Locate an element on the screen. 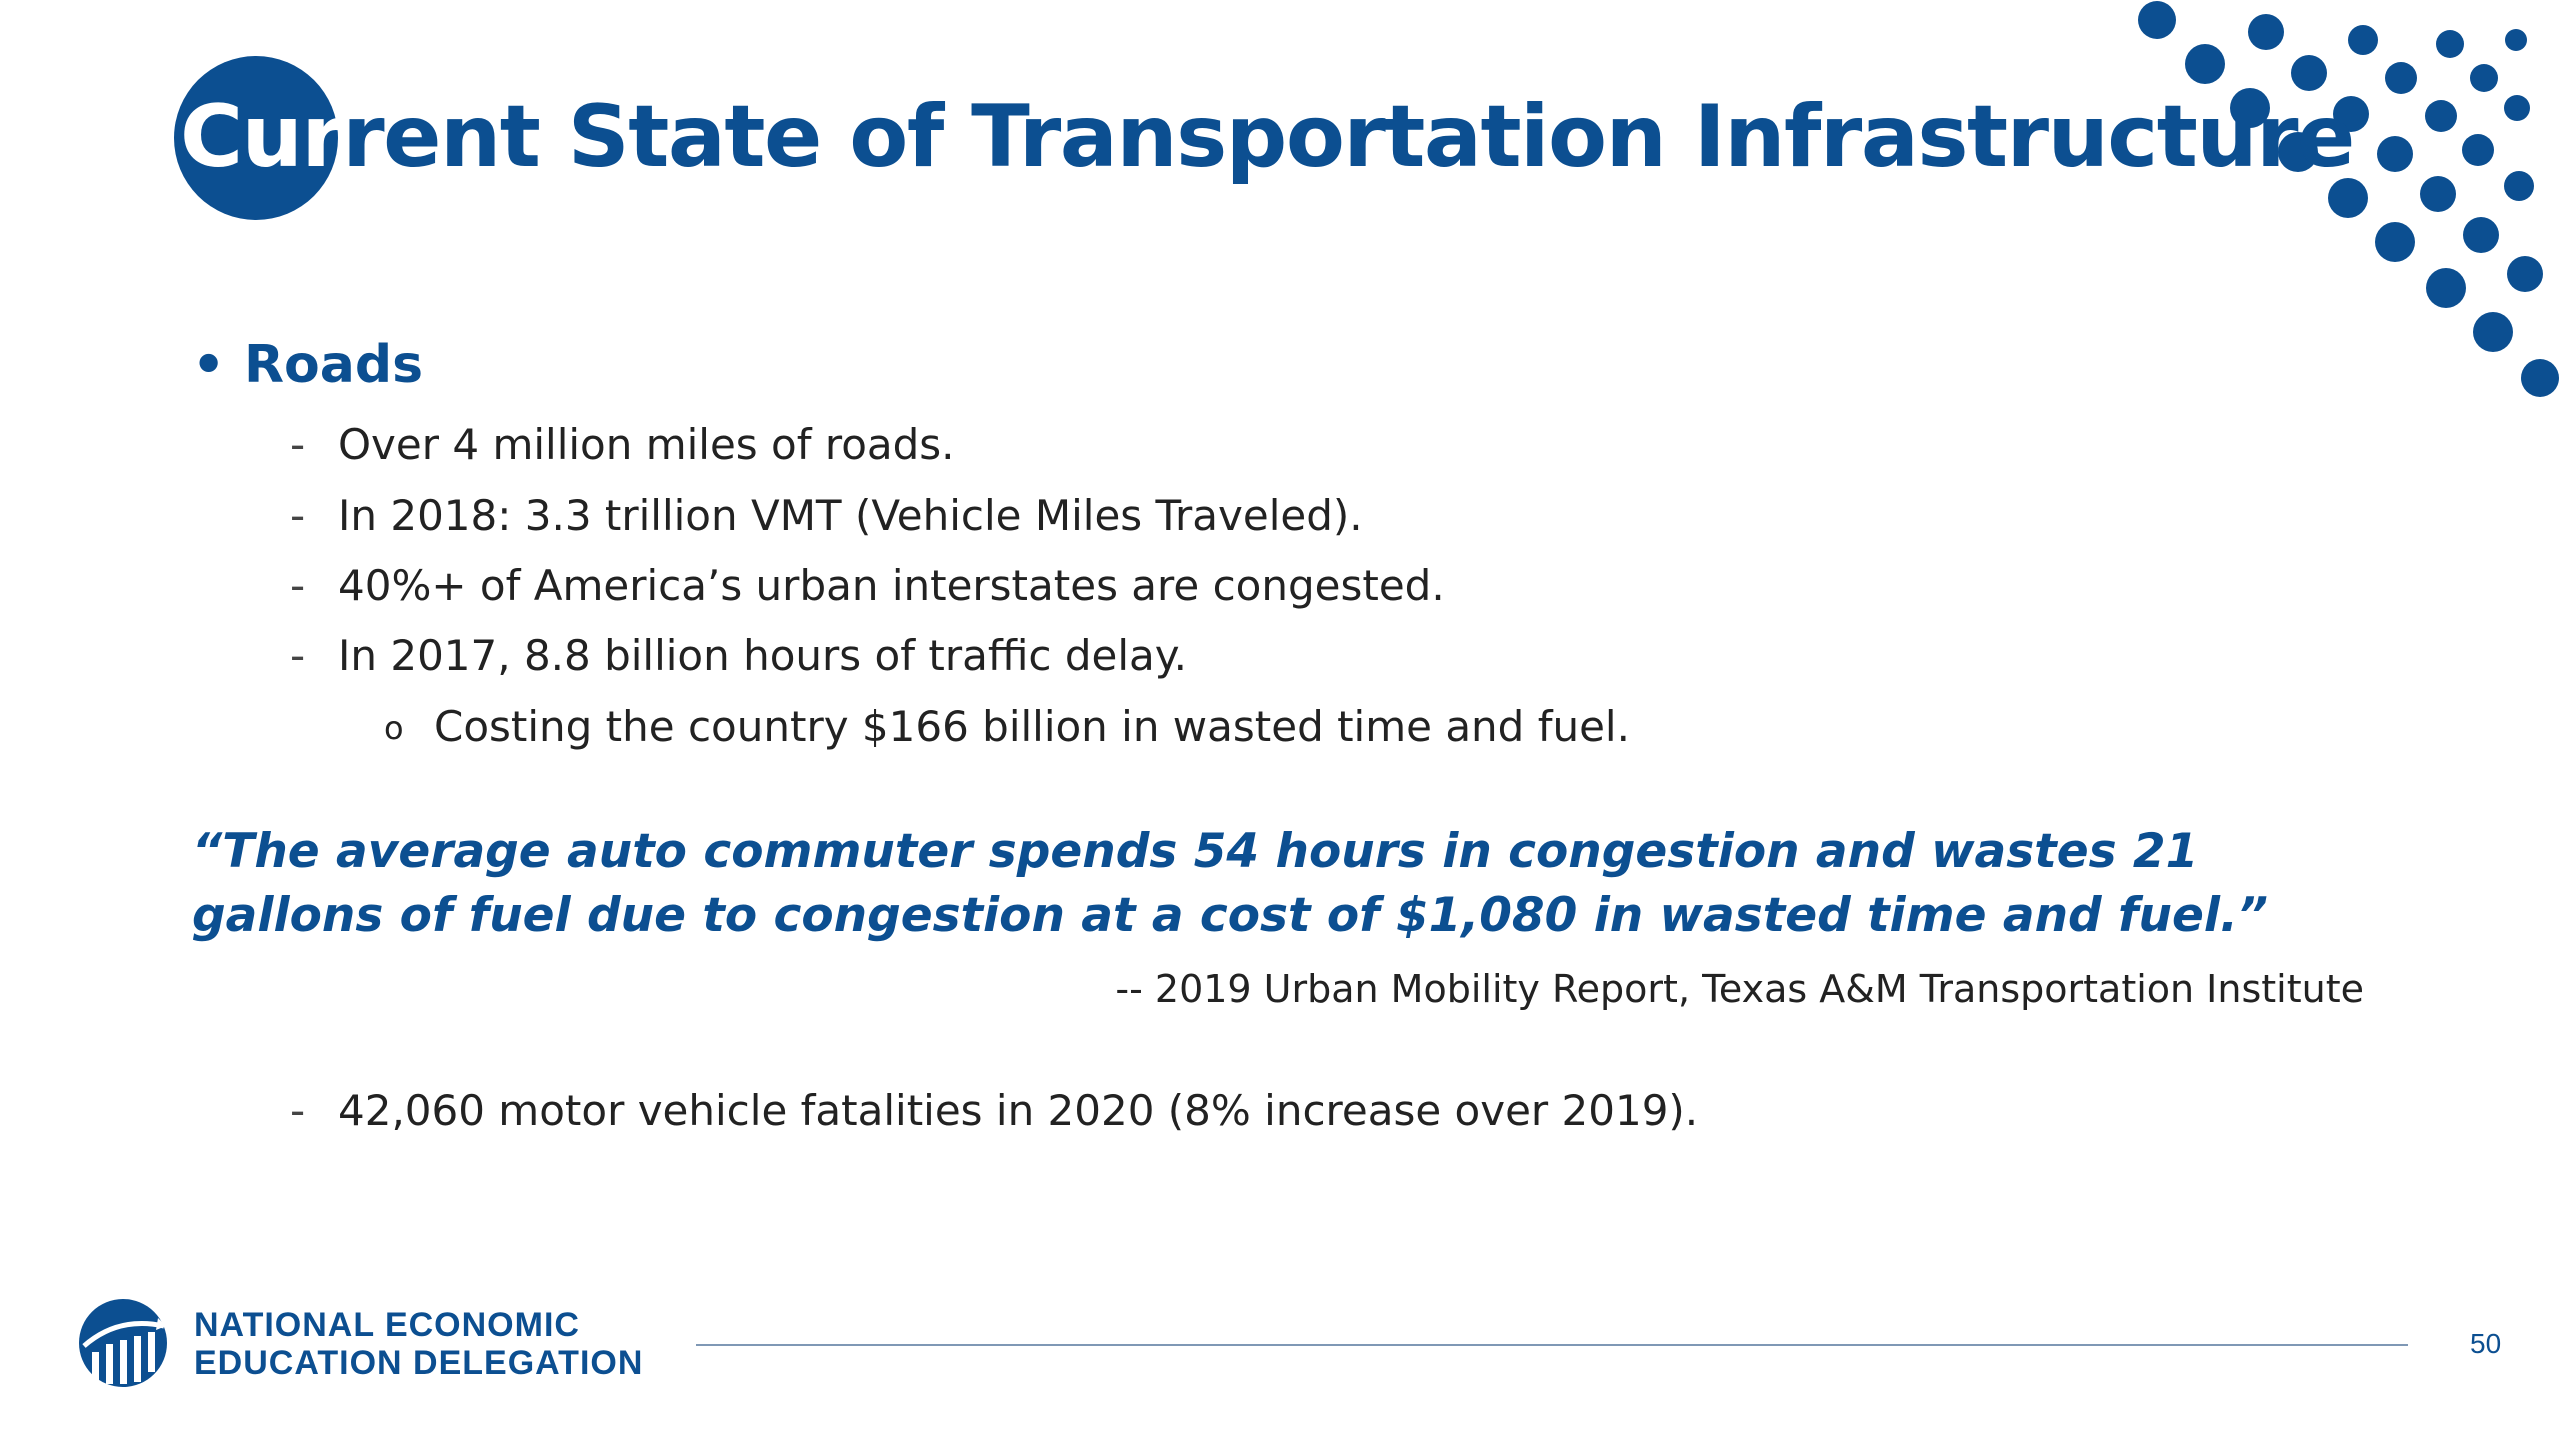 This screenshot has height=1440, width=2560. list-item-text: Over 4 million miles of roads. is located at coordinates (646, 444).